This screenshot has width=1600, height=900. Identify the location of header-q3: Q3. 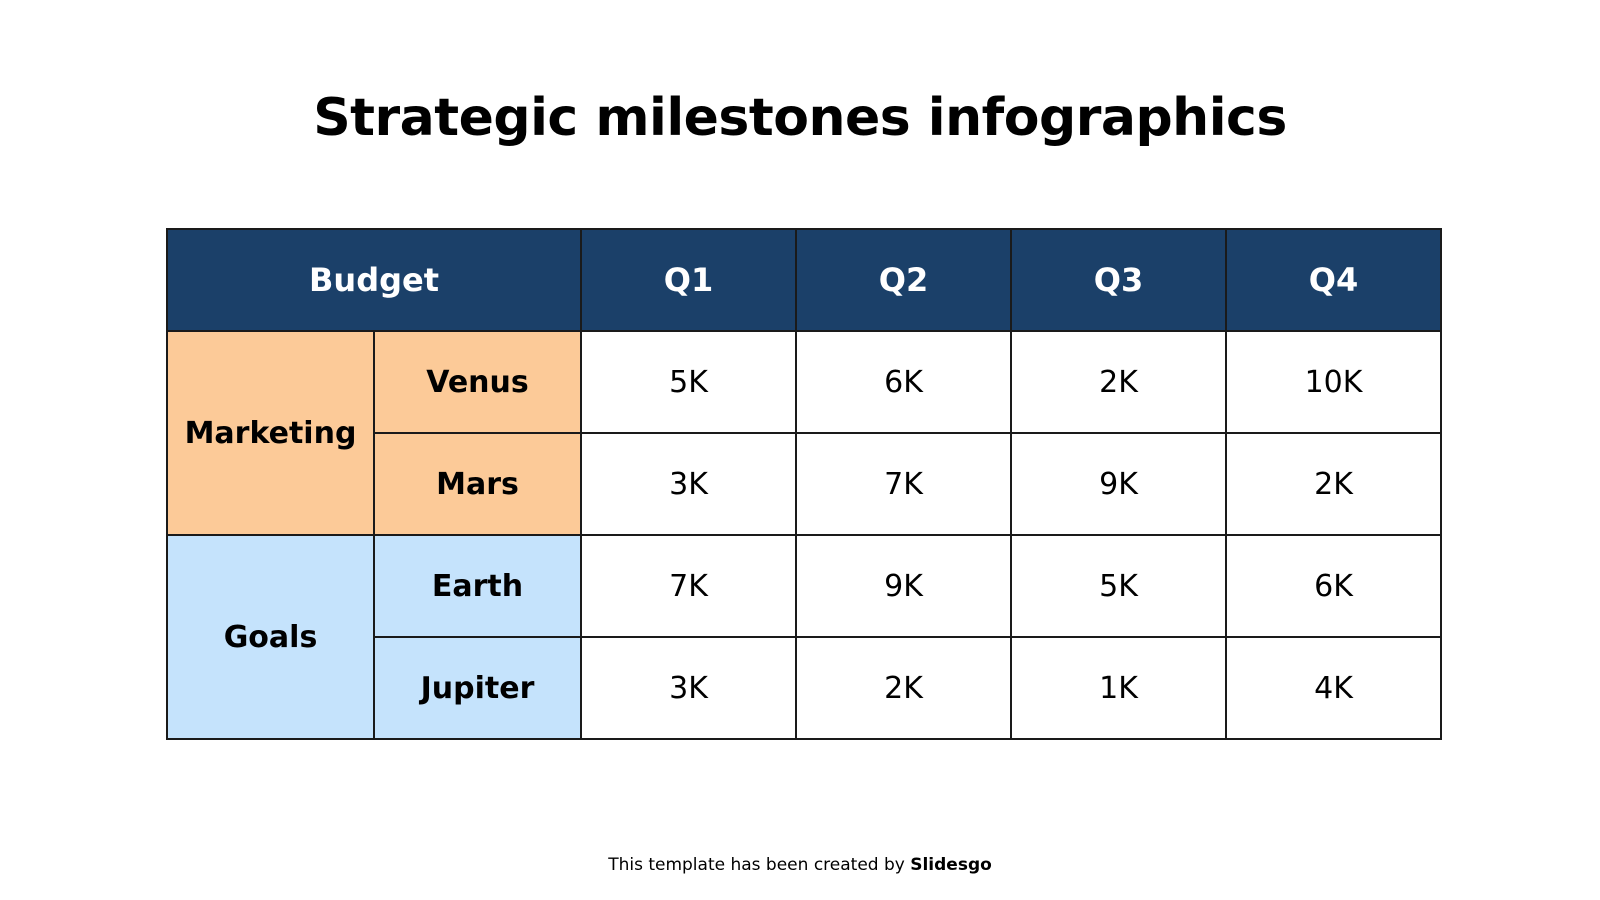
(1119, 280).